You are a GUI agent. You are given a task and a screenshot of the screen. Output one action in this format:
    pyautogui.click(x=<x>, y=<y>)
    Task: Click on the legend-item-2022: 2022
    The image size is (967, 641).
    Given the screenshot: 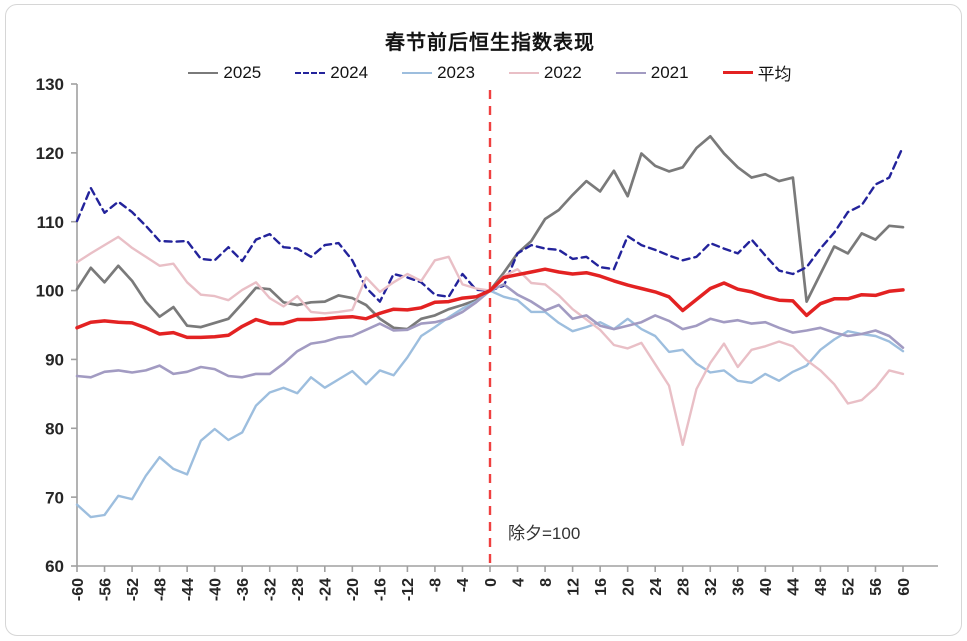 What is the action you would take?
    pyautogui.click(x=545, y=72)
    